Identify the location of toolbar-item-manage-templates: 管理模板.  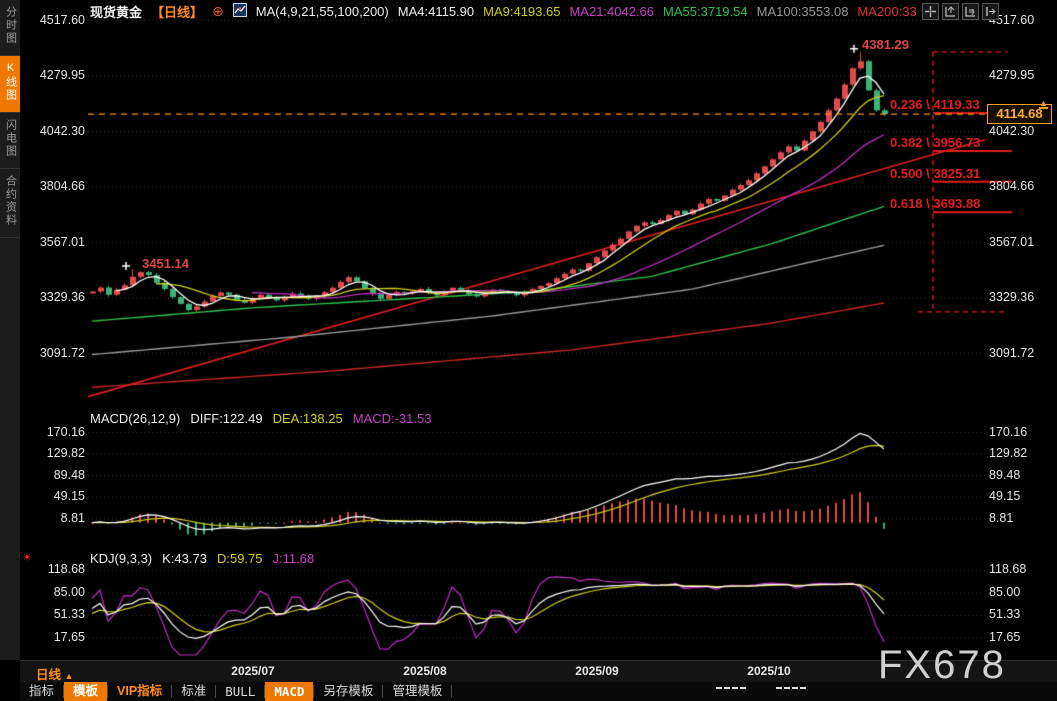
(417, 691).